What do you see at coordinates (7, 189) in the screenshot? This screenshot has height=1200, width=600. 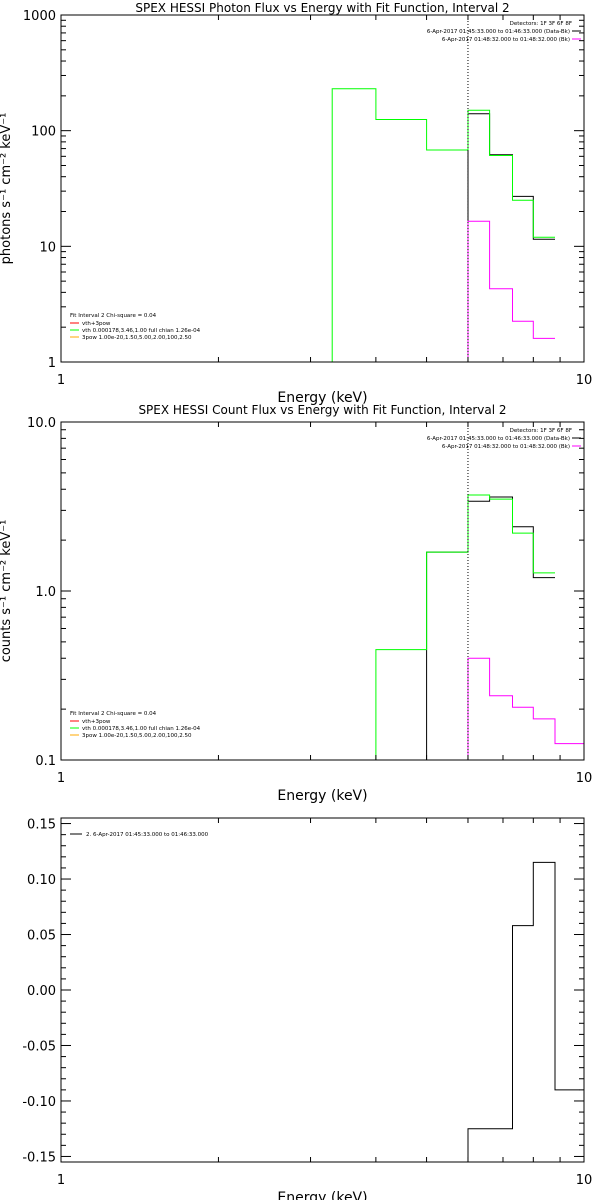 I see `y-axis-label: photons s⁻¹ cm⁻² keV⁻¹` at bounding box center [7, 189].